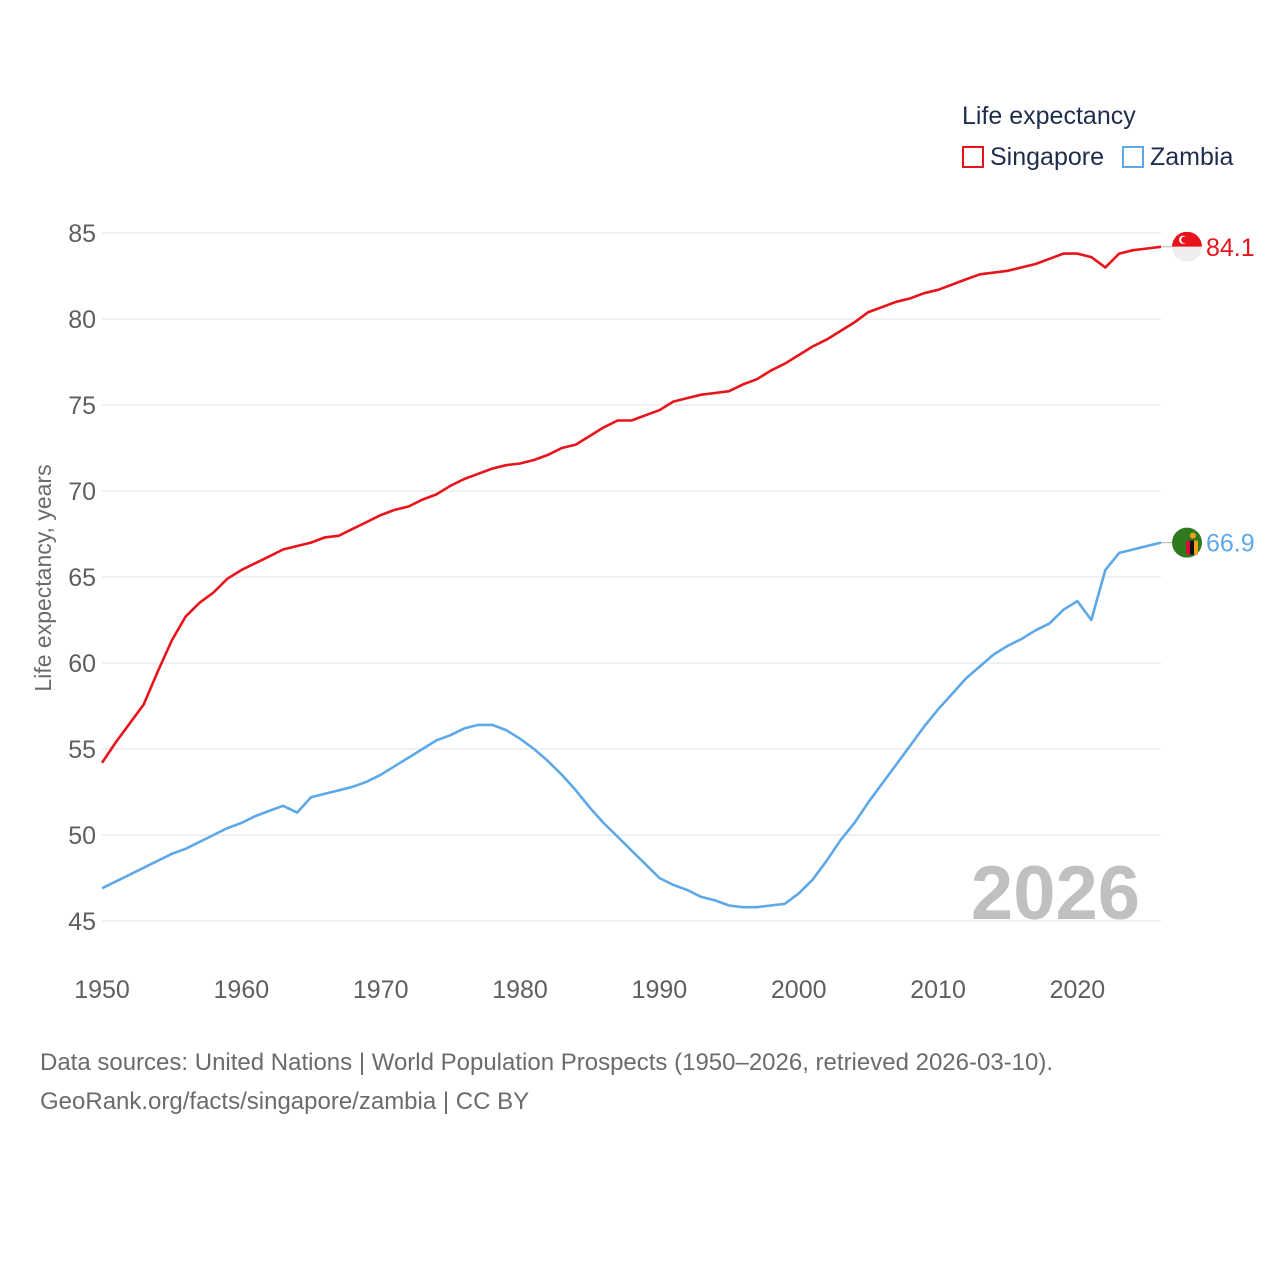 This screenshot has height=1280, width=1280. Describe the element at coordinates (938, 990) in the screenshot. I see `x-tick-label: 2010` at that location.